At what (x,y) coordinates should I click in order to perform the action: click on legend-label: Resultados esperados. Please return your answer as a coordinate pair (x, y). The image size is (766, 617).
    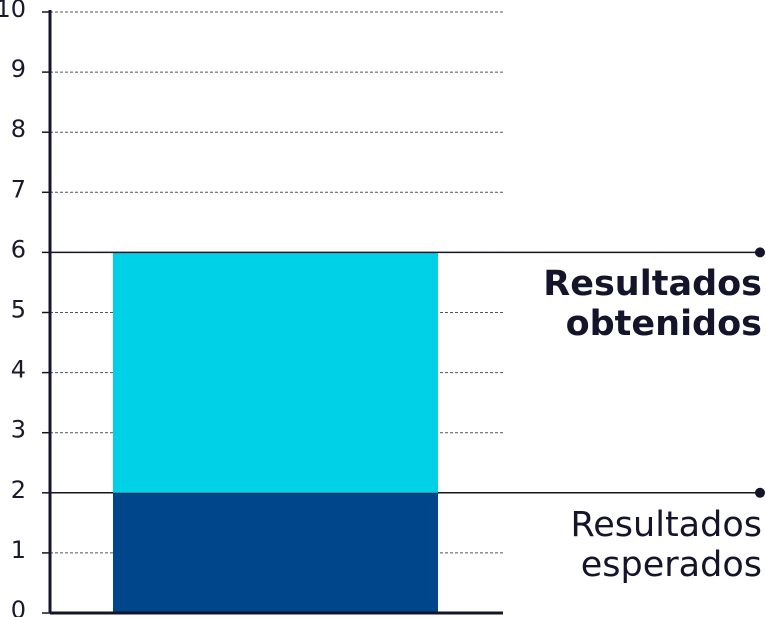
    Looking at the image, I should click on (666, 544).